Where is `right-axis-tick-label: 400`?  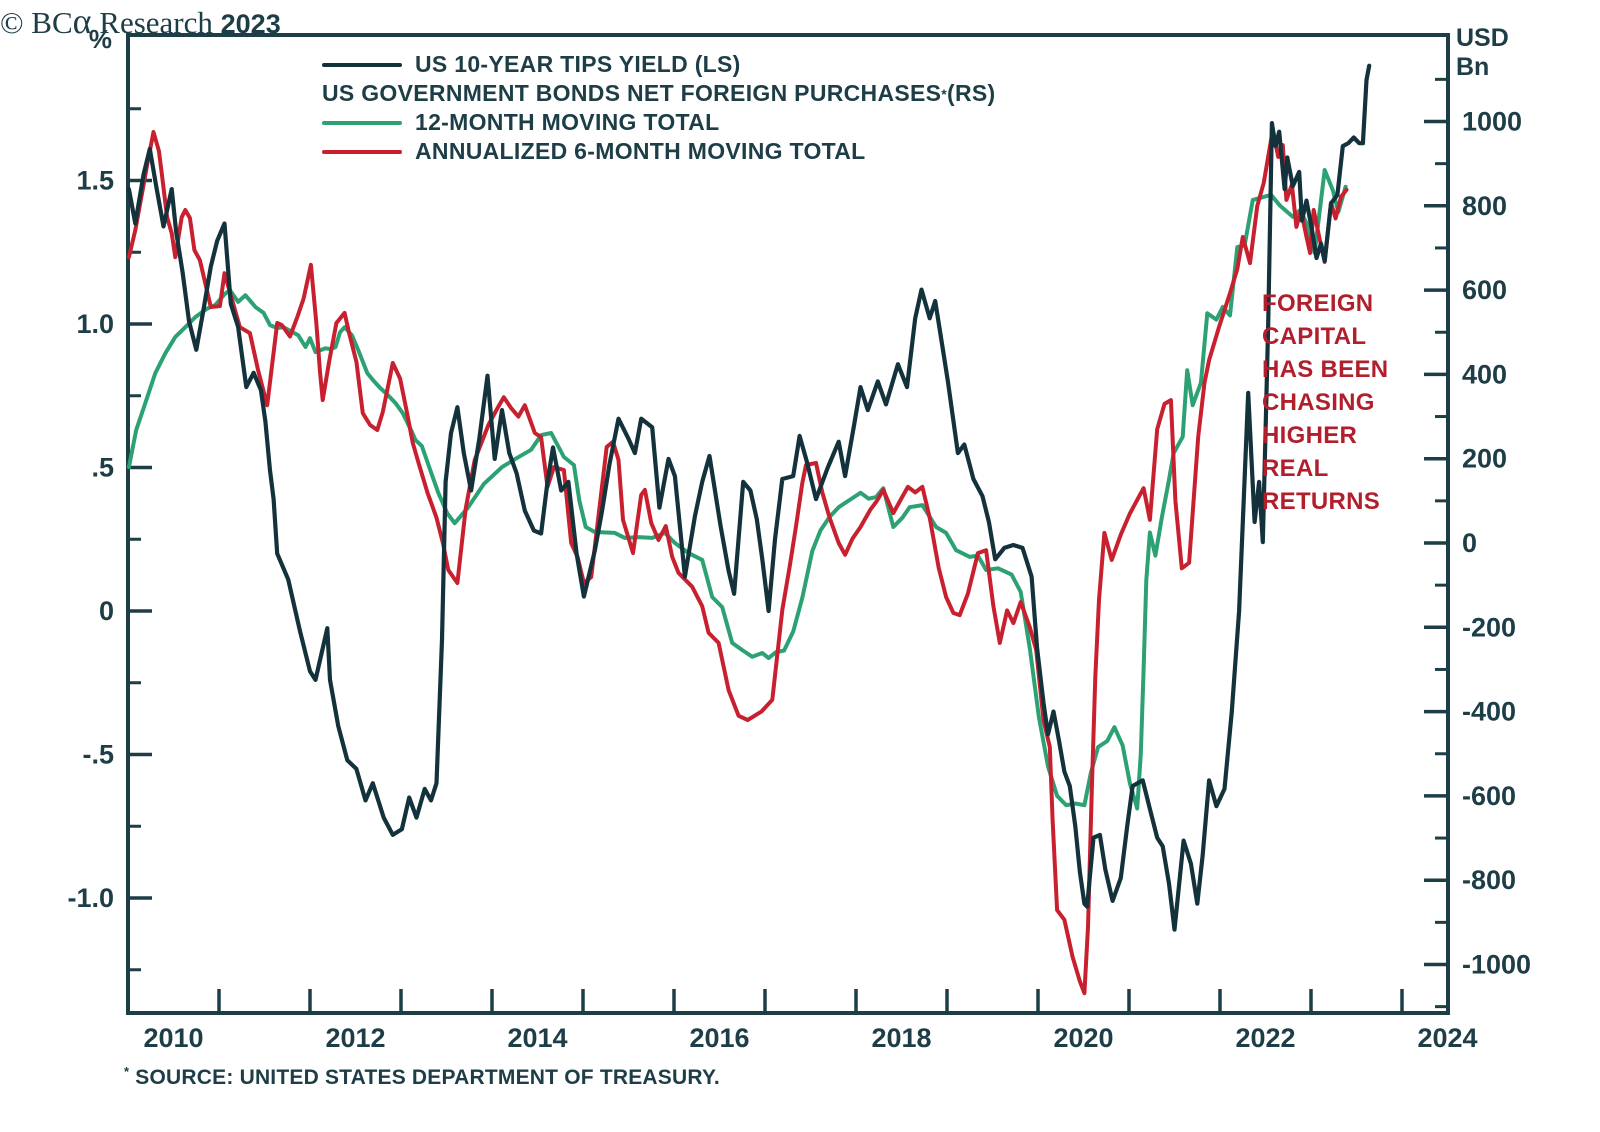 right-axis-tick-label: 400 is located at coordinates (1484, 374).